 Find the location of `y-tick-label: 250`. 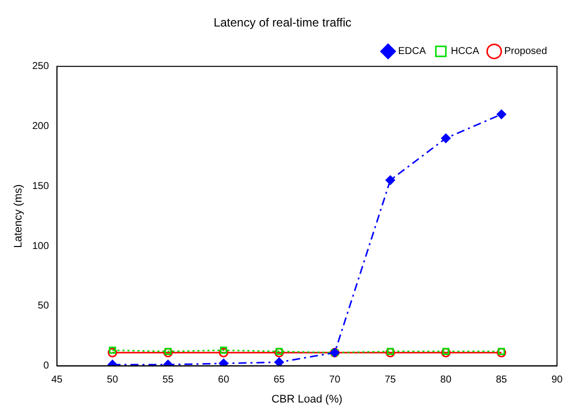

y-tick-label: 250 is located at coordinates (41, 66).